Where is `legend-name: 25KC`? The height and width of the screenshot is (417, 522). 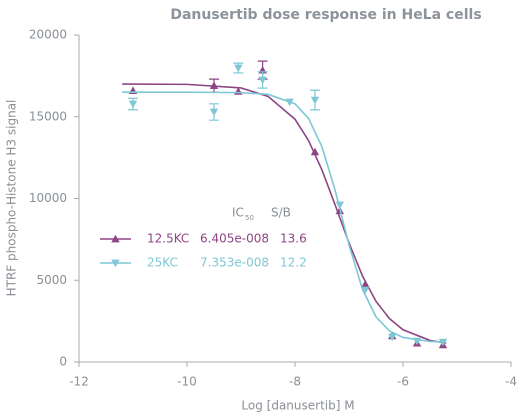
legend-name: 25KC is located at coordinates (162, 263).